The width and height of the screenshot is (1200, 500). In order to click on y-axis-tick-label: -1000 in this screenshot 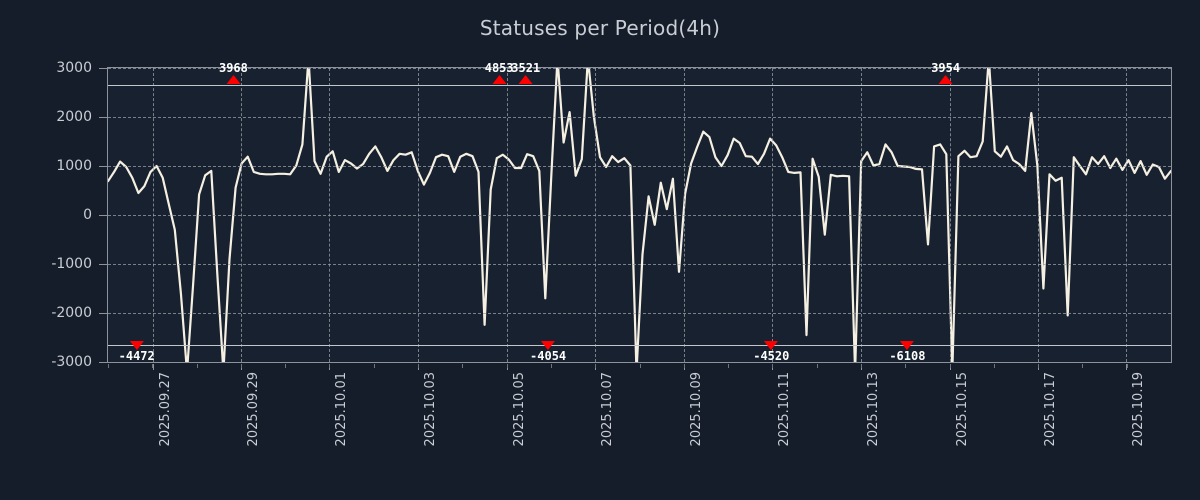, I will do `click(71, 264)`.